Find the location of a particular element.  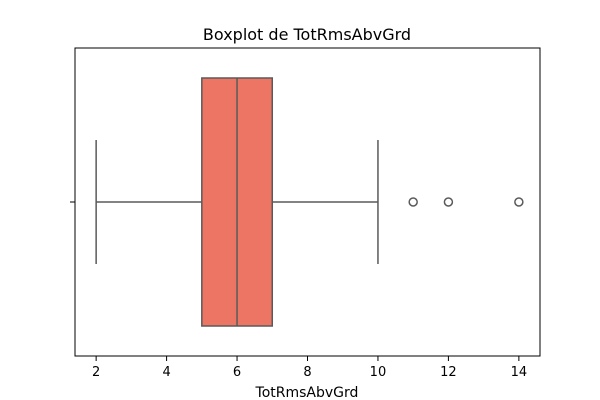

x-axis-tick-labels: 2 4 6 8 10 12 14 is located at coordinates (309, 372).